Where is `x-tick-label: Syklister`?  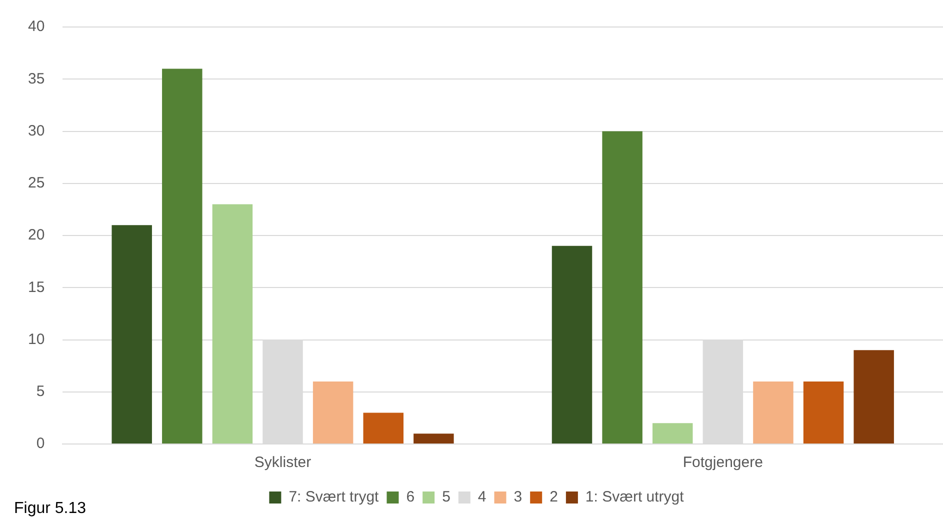
x-tick-label: Syklister is located at coordinates (283, 463).